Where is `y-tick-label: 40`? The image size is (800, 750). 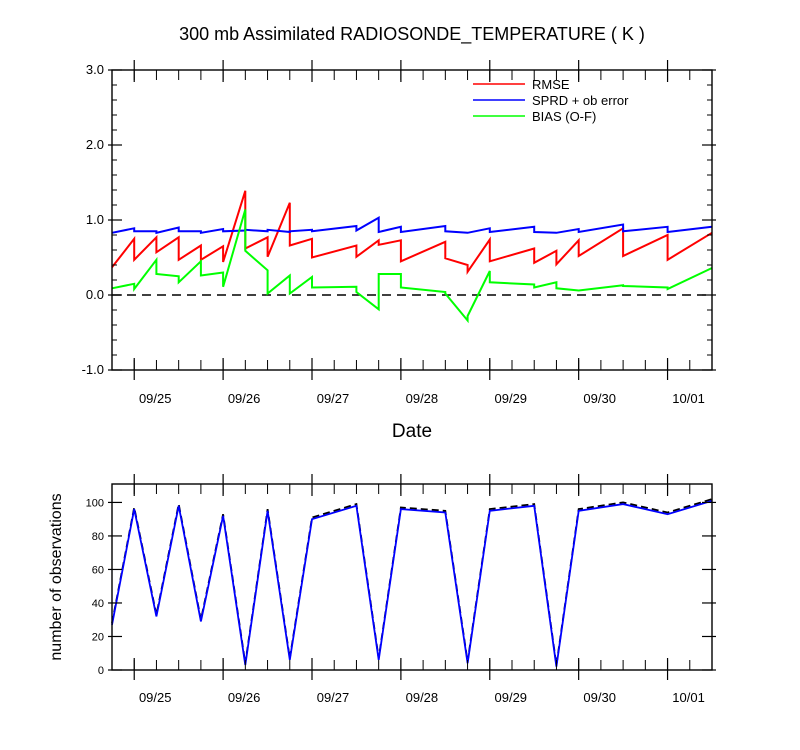 y-tick-label: 40 is located at coordinates (98, 604).